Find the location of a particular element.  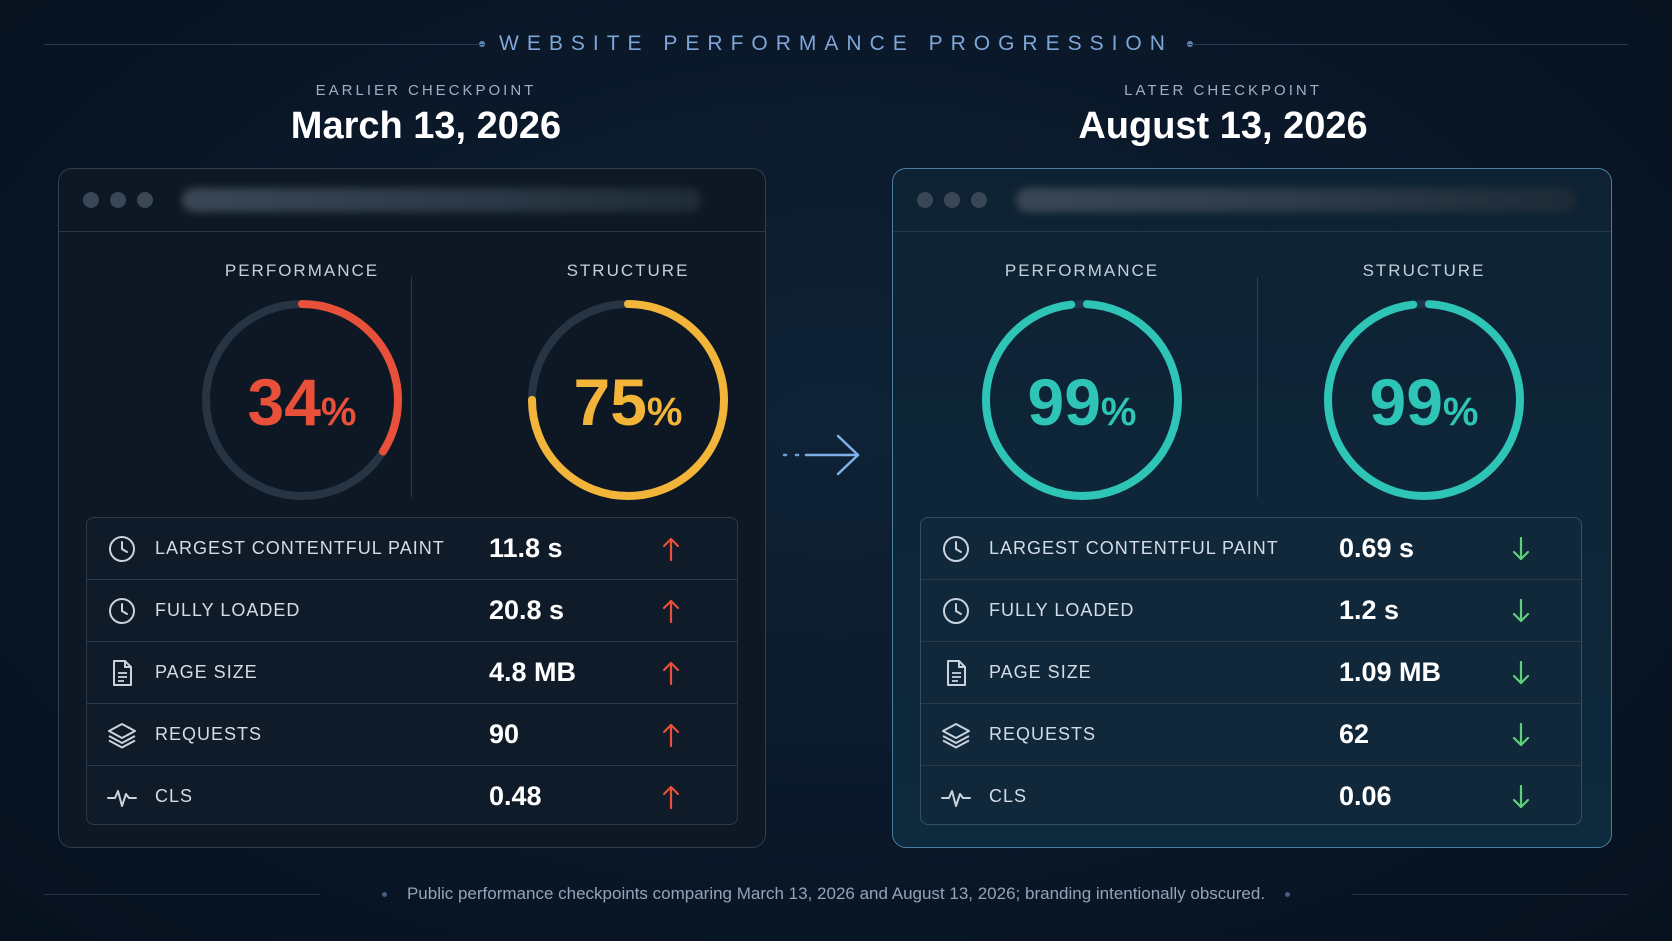

metric-value: 1.09 MB is located at coordinates (1390, 672).